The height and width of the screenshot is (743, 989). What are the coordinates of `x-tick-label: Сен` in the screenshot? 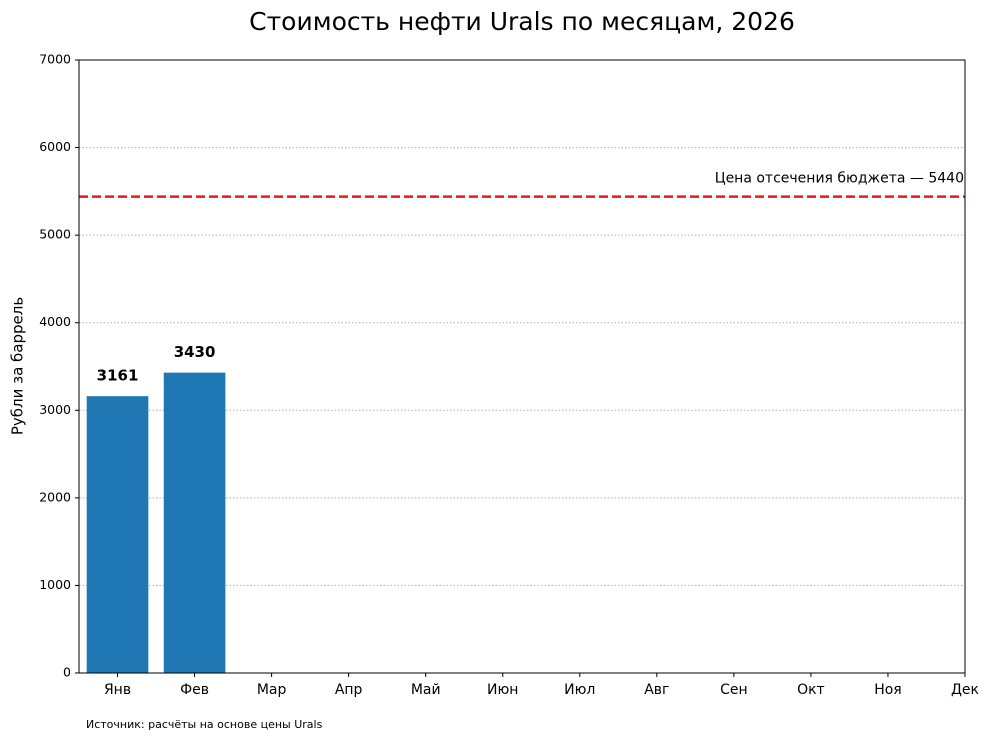 It's located at (734, 690).